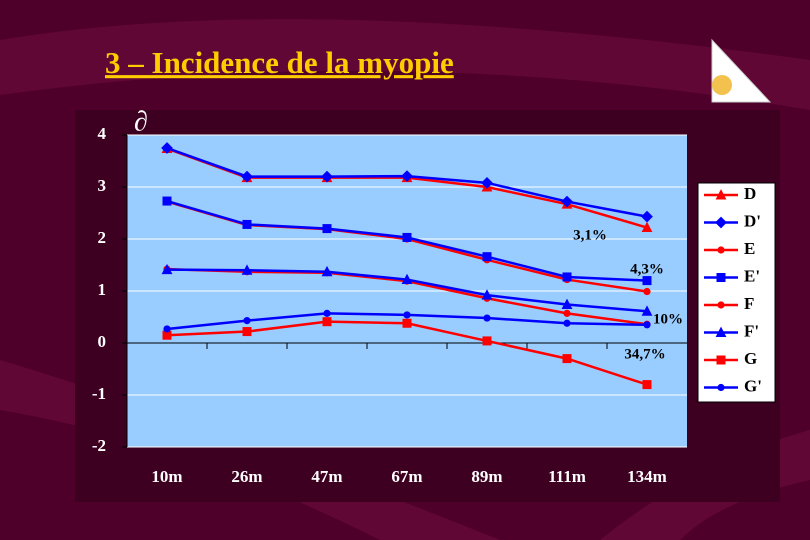 The image size is (810, 540). I want to click on legend-label: F, so click(749, 303).